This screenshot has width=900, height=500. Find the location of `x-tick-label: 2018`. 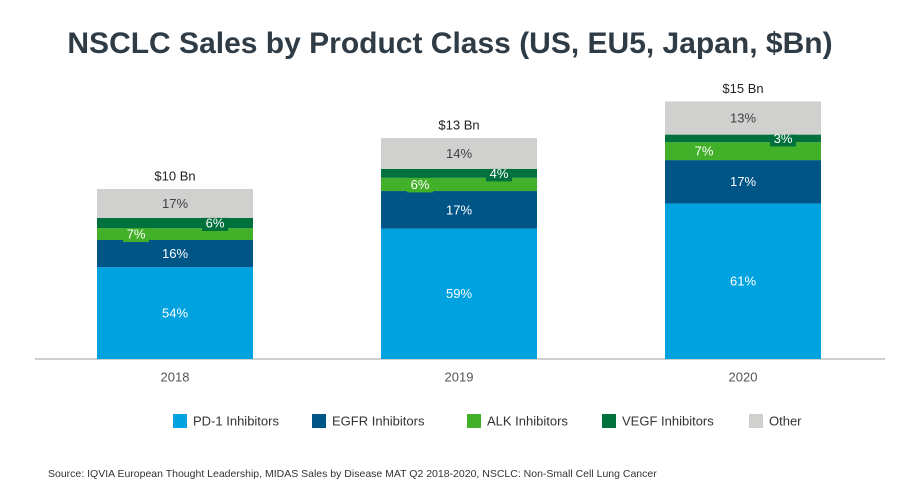

x-tick-label: 2018 is located at coordinates (175, 376).